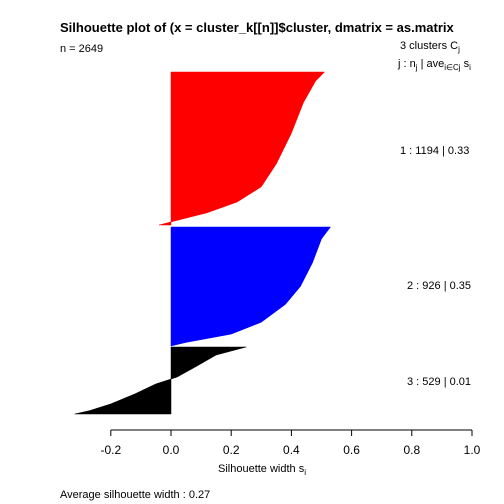 This screenshot has height=504, width=504. I want to click on x-tick-label: 1.0, so click(472, 450).